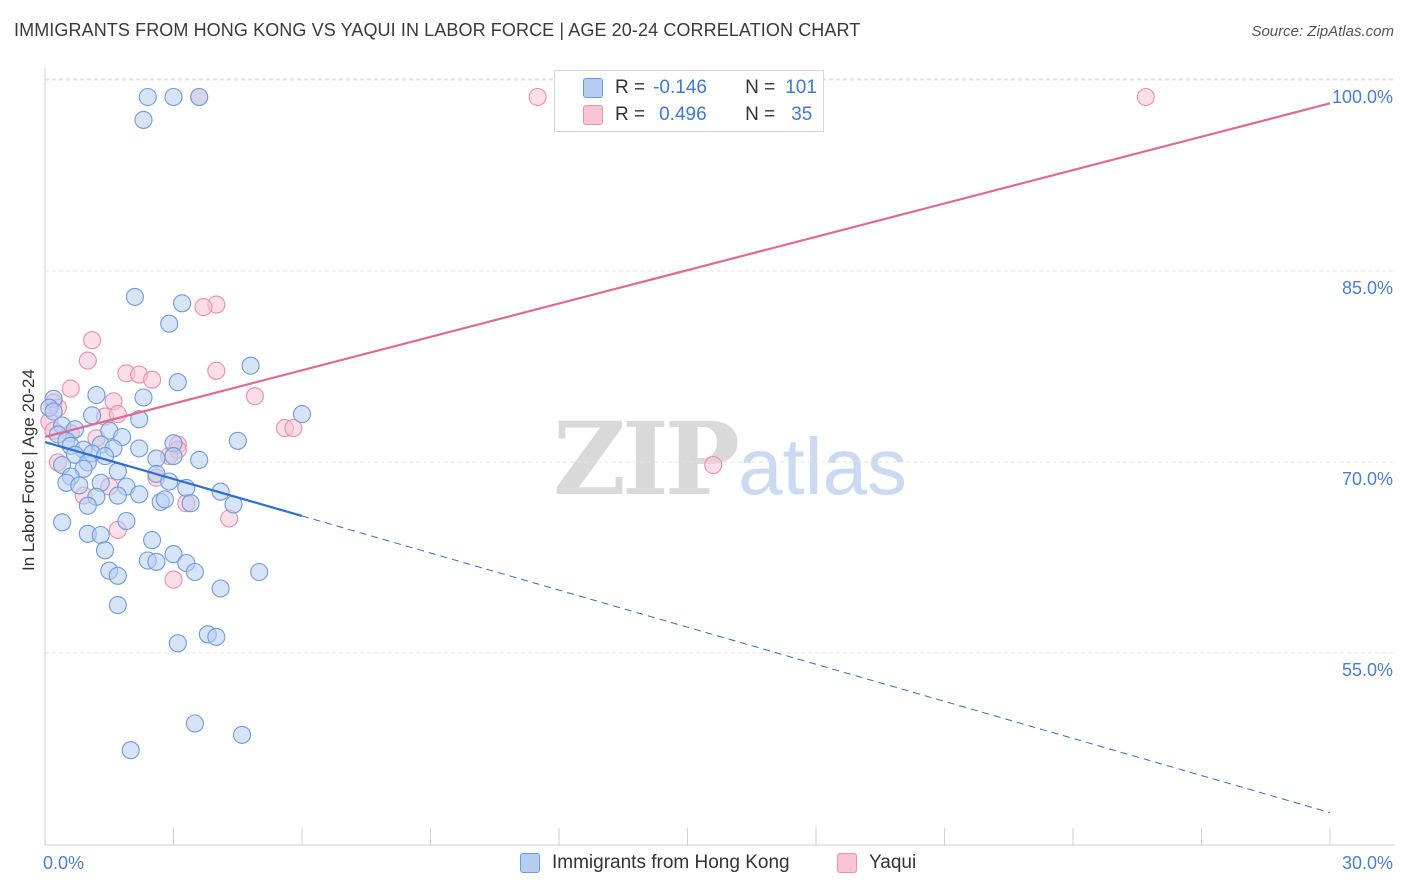  I want to click on r-value: 0.496, so click(683, 114).